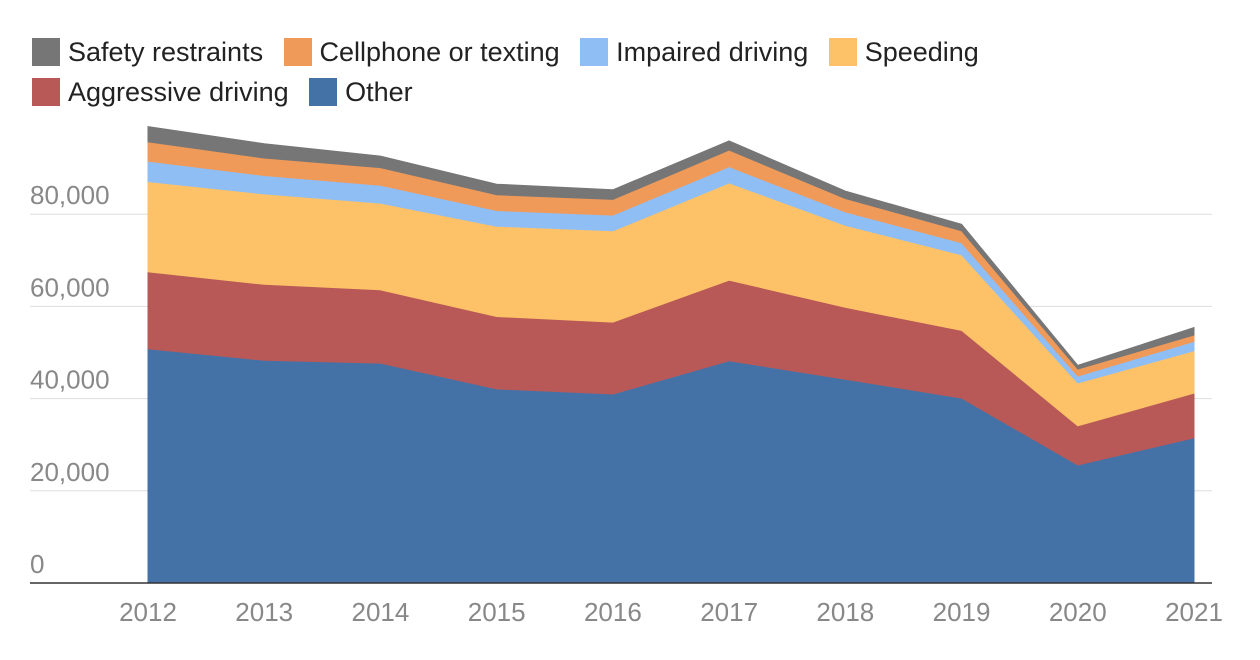 This screenshot has width=1260, height=660. I want to click on y-tick-label: 80,000, so click(70, 195).